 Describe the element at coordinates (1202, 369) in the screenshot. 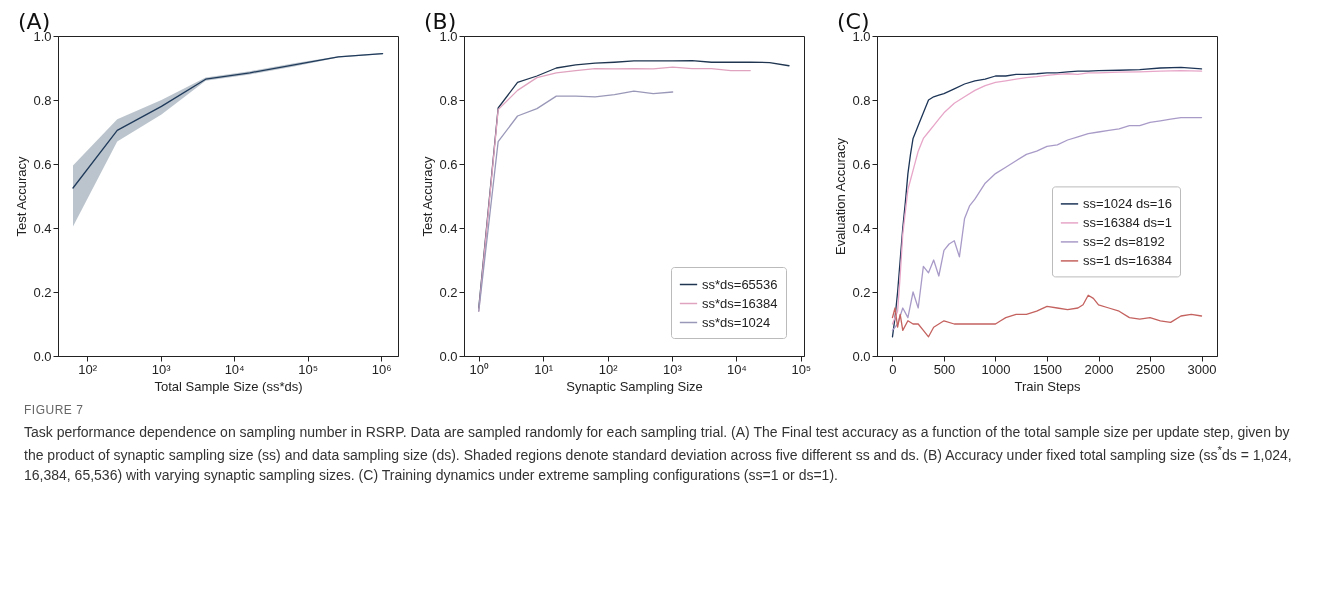

I see `x-tick-label: 3000` at that location.